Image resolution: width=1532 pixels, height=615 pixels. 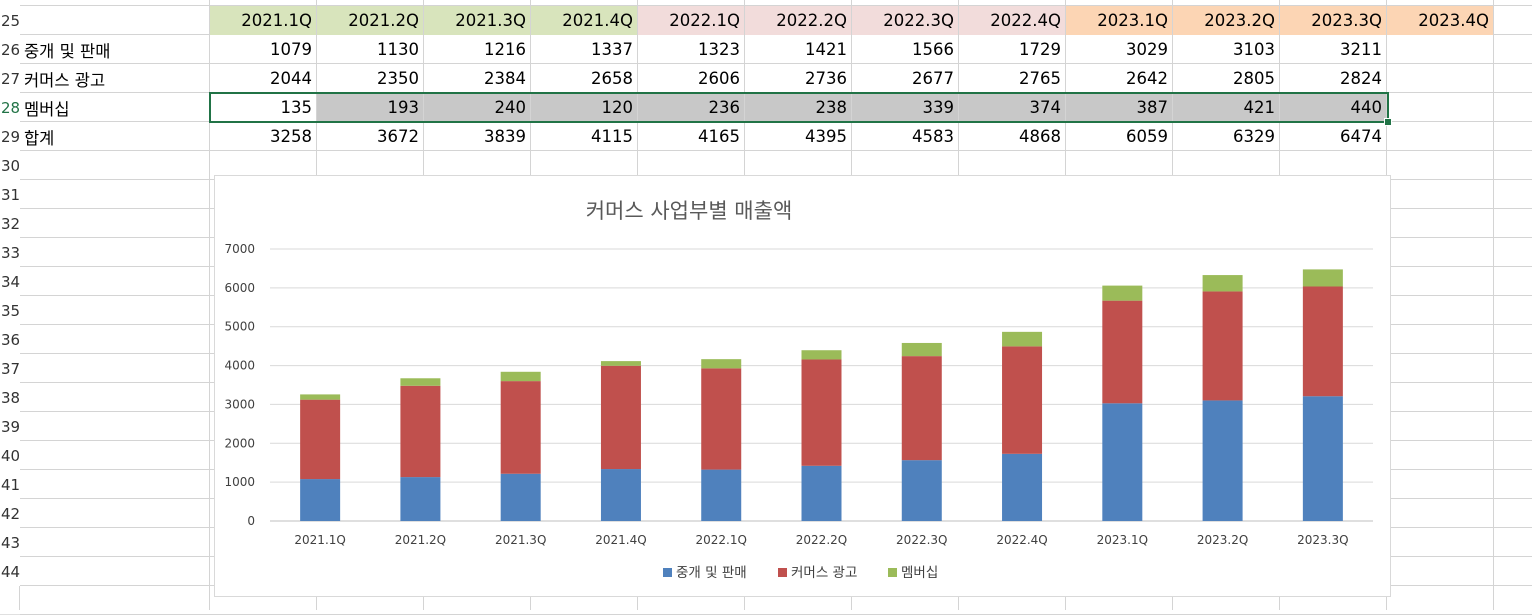 I want to click on row-header-34: 34, so click(x=10, y=281).